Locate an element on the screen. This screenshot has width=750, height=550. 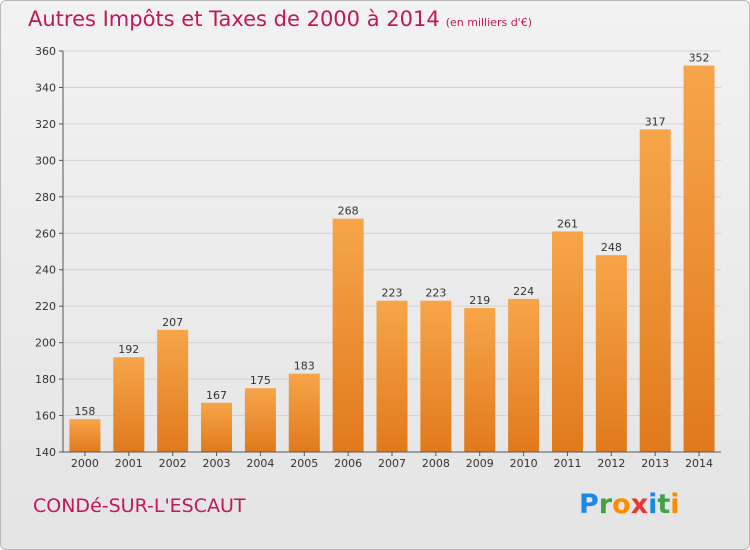
data-label: 268 is located at coordinates (348, 211).